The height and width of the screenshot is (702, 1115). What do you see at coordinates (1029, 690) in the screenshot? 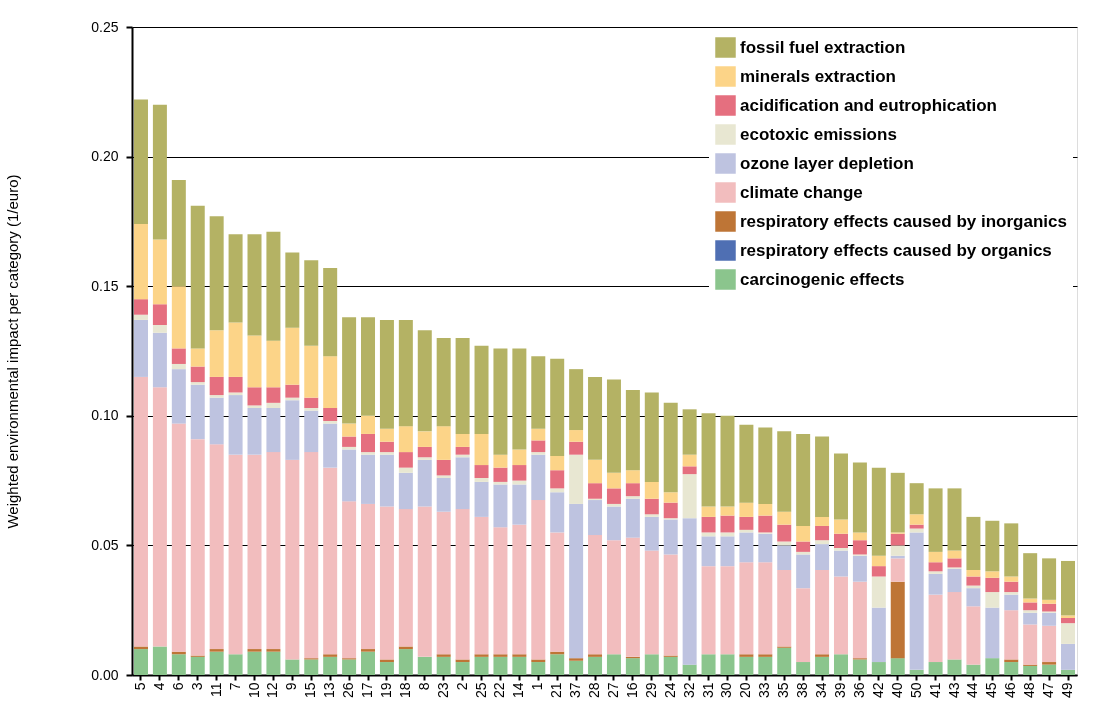
I see `x-tick-label: 48` at bounding box center [1029, 690].